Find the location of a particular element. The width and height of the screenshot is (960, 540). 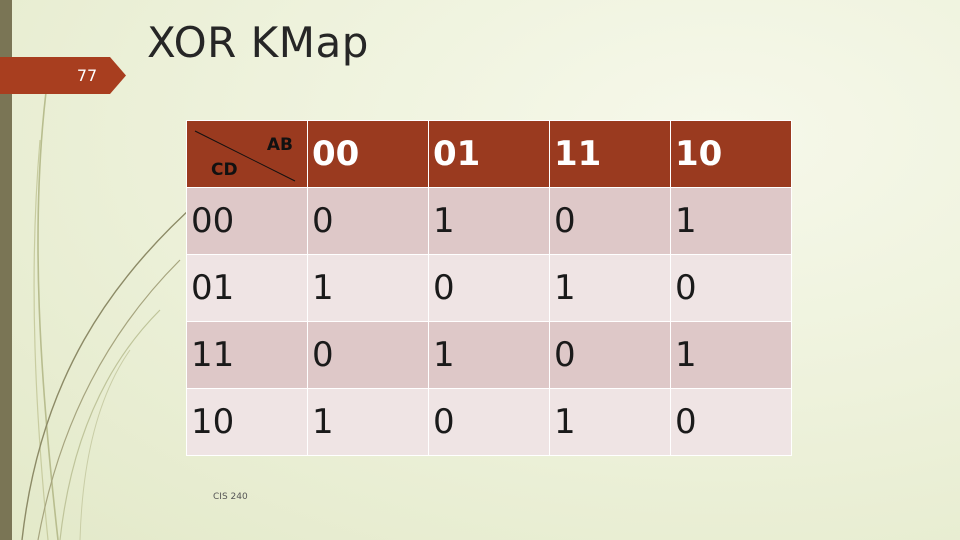

corner-diagonal-line is located at coordinates (245, 156).